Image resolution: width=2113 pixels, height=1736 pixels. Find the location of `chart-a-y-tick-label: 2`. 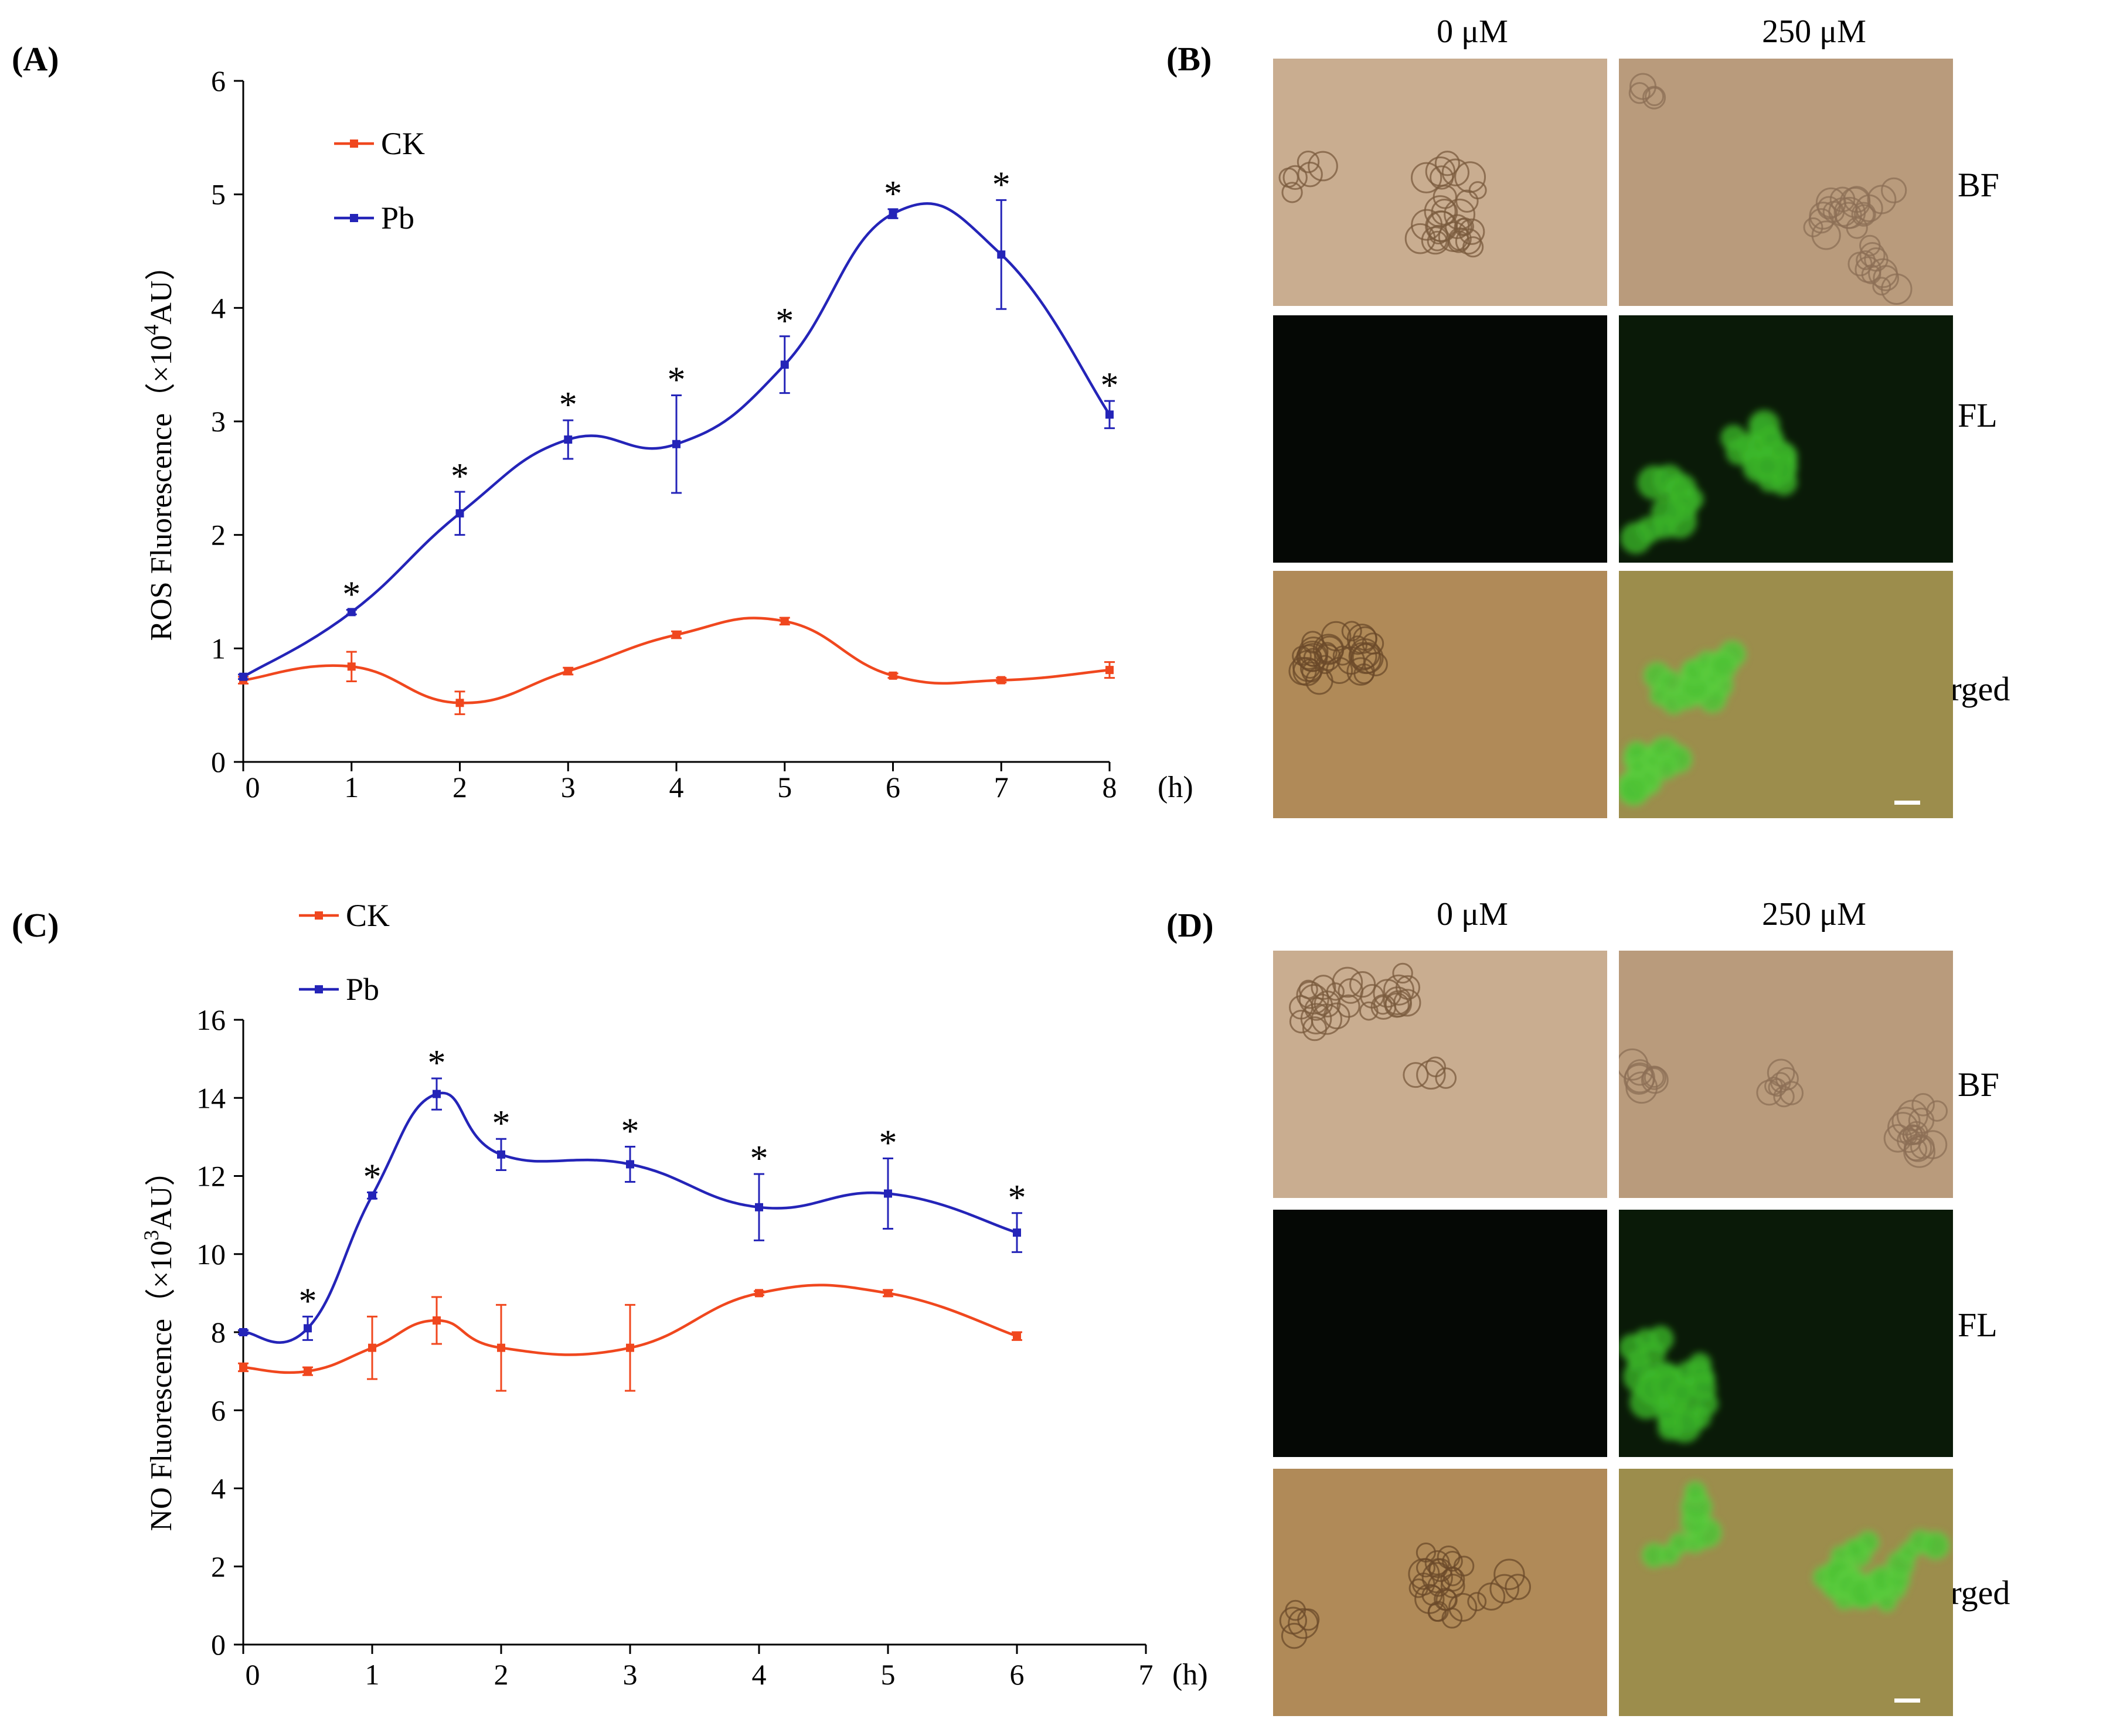

chart-a-y-tick-label: 2 is located at coordinates (218, 535).